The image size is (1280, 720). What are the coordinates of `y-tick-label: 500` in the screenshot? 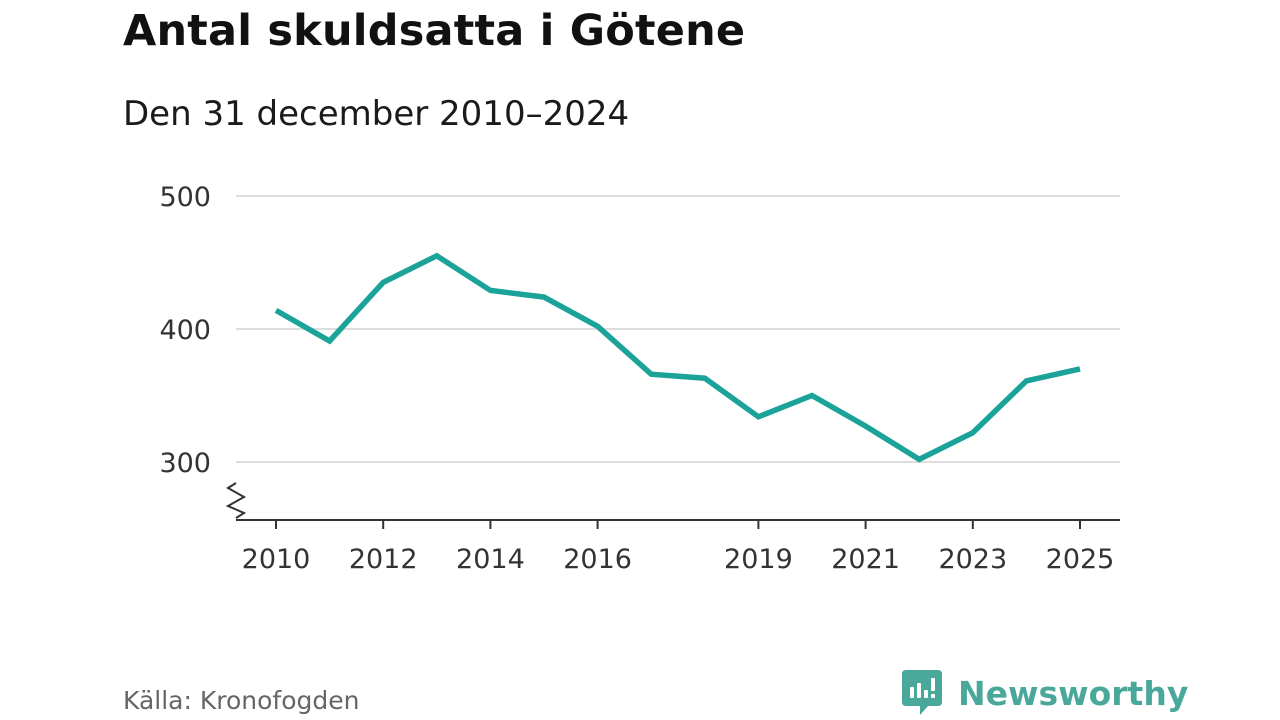 It's located at (185, 197).